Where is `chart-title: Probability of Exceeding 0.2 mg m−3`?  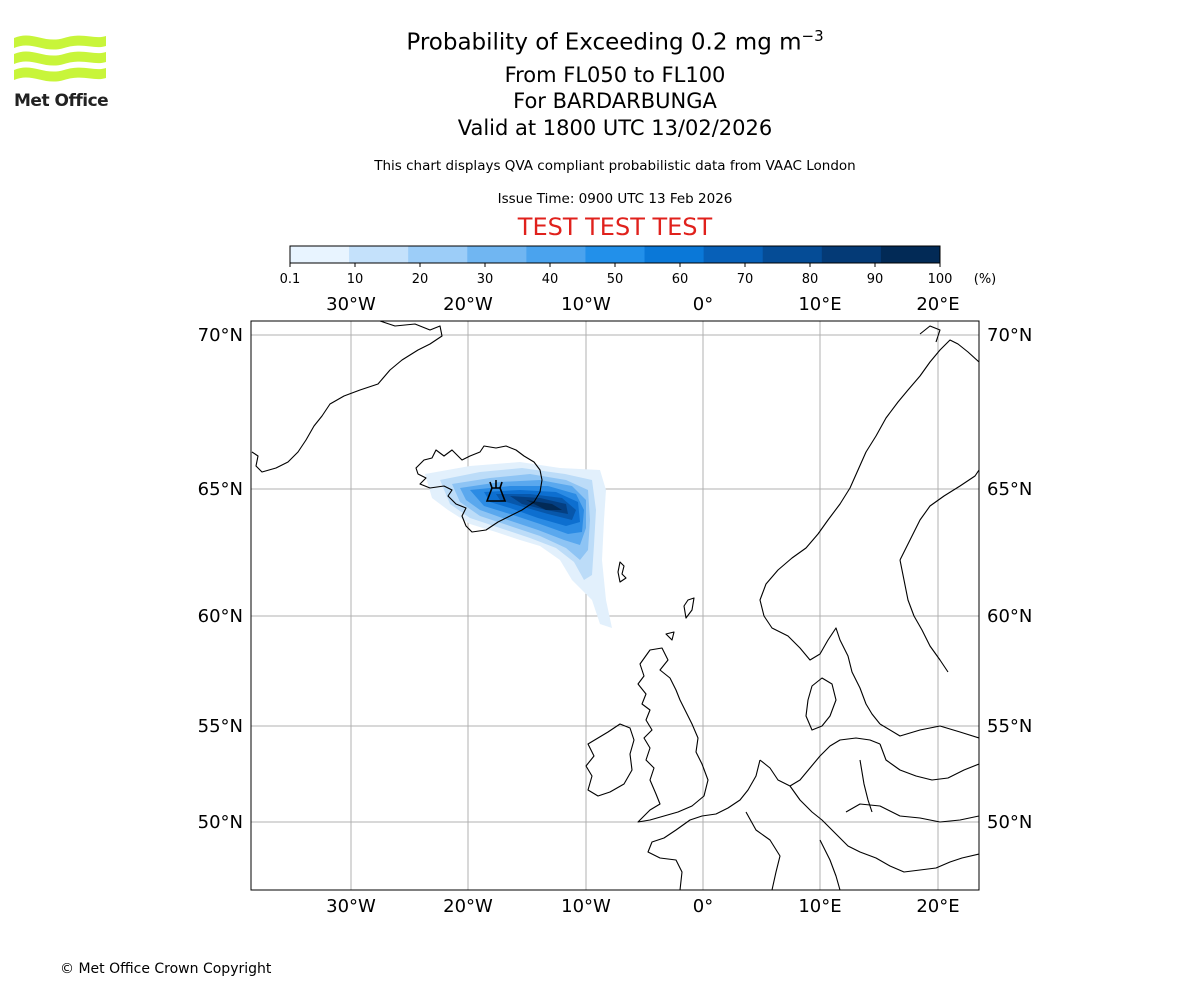
chart-title: Probability of Exceeding 0.2 mg m−3 is located at coordinates (615, 41).